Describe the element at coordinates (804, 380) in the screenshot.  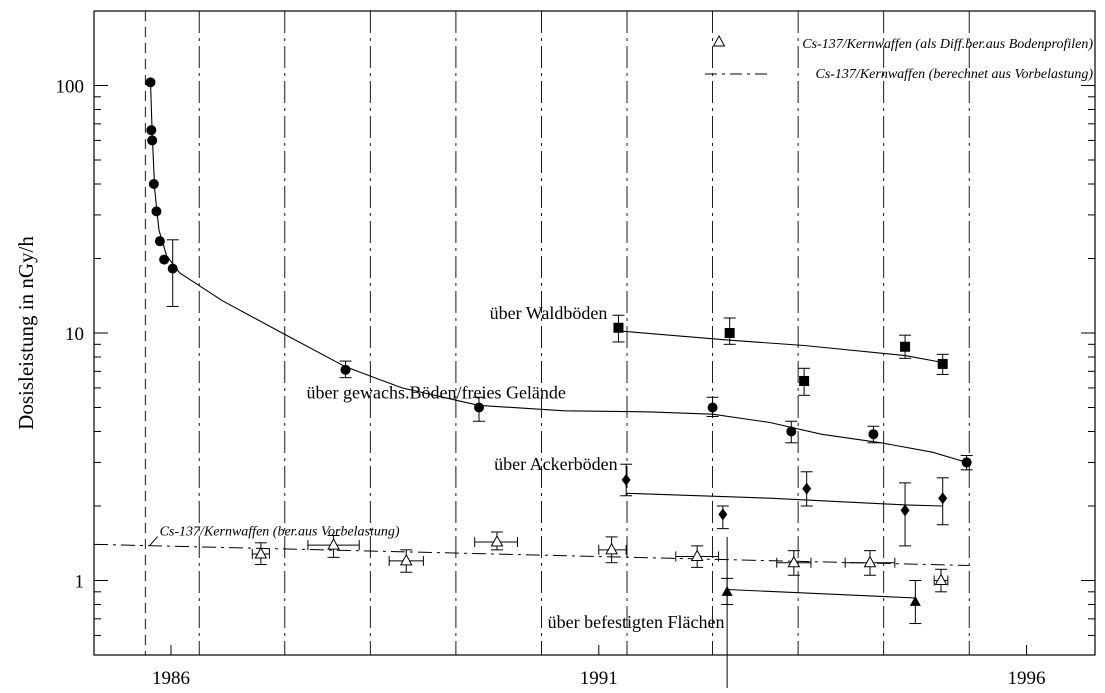
I see `data-point-s1-p2` at that location.